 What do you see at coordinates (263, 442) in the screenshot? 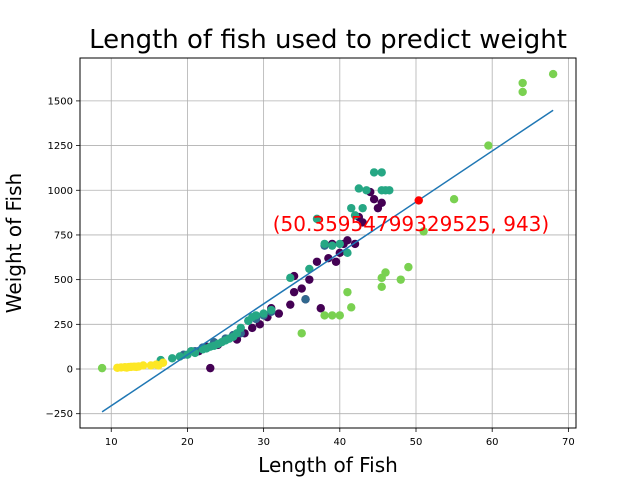
I see `x-tick-label: 30` at bounding box center [263, 442].